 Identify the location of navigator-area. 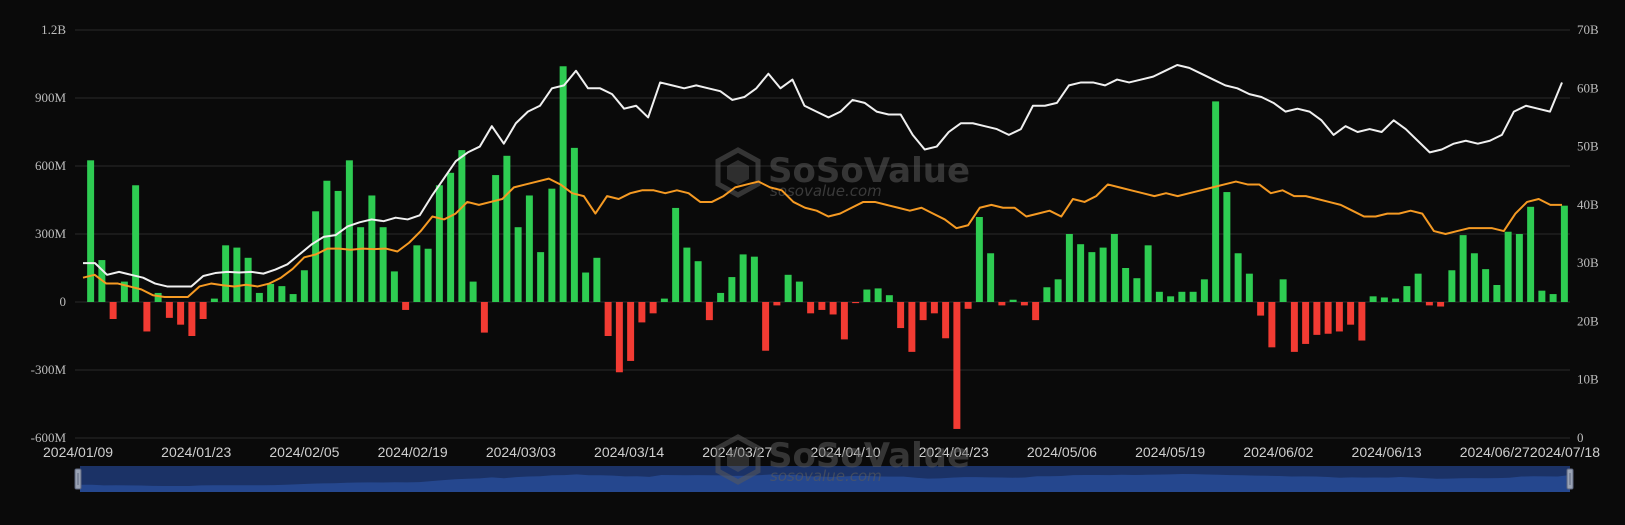
(825, 483).